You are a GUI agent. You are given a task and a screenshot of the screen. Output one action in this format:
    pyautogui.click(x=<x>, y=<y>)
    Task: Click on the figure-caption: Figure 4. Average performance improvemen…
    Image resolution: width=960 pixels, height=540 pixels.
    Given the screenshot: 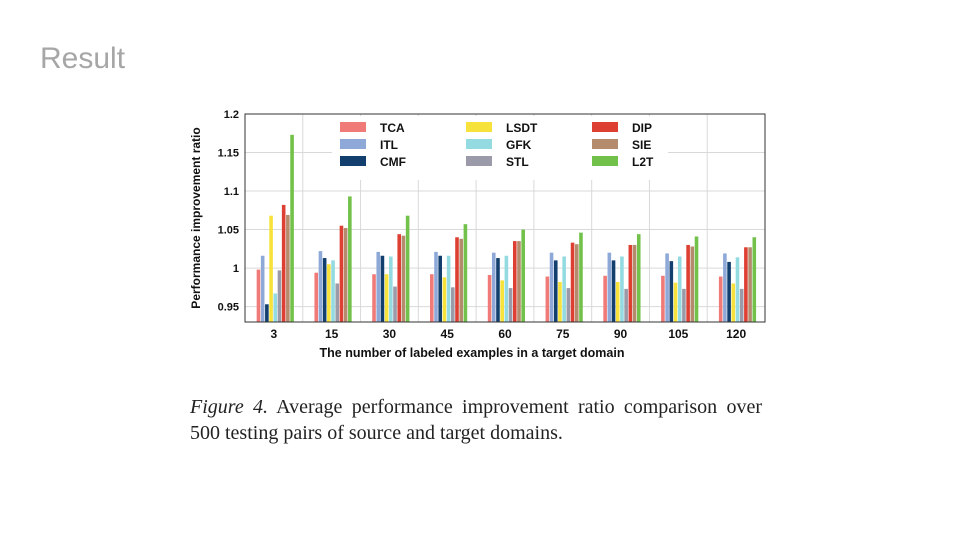 What is the action you would take?
    pyautogui.click(x=476, y=420)
    